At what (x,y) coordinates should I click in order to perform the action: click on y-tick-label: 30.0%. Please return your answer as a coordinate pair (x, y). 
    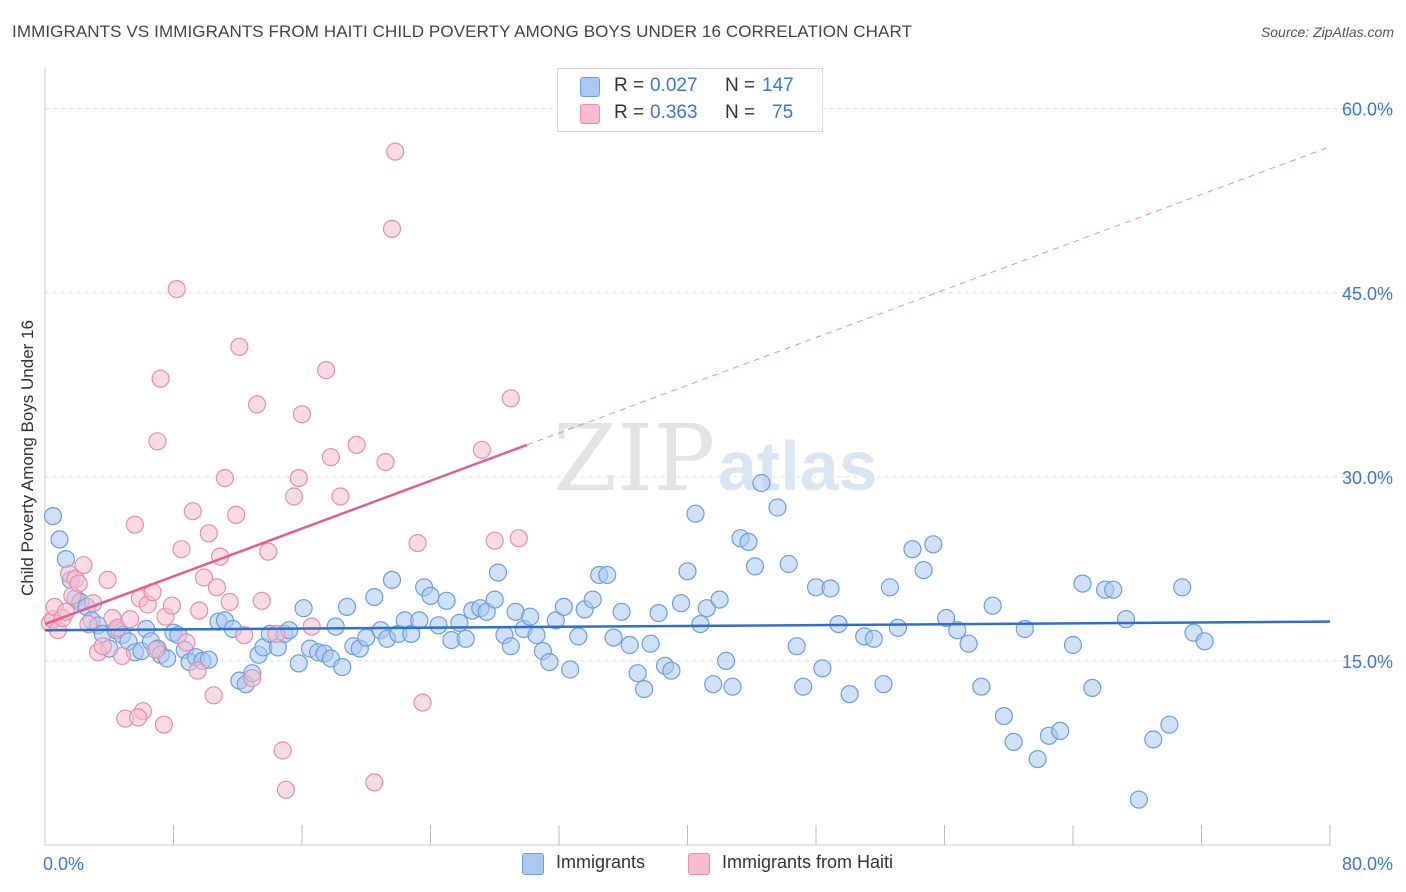
    Looking at the image, I should click on (1367, 478).